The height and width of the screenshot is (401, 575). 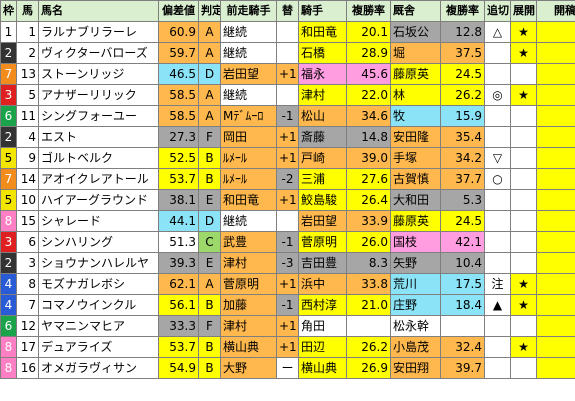 What do you see at coordinates (178, 179) in the screenshot?
I see `cell-score: 53.7` at bounding box center [178, 179].